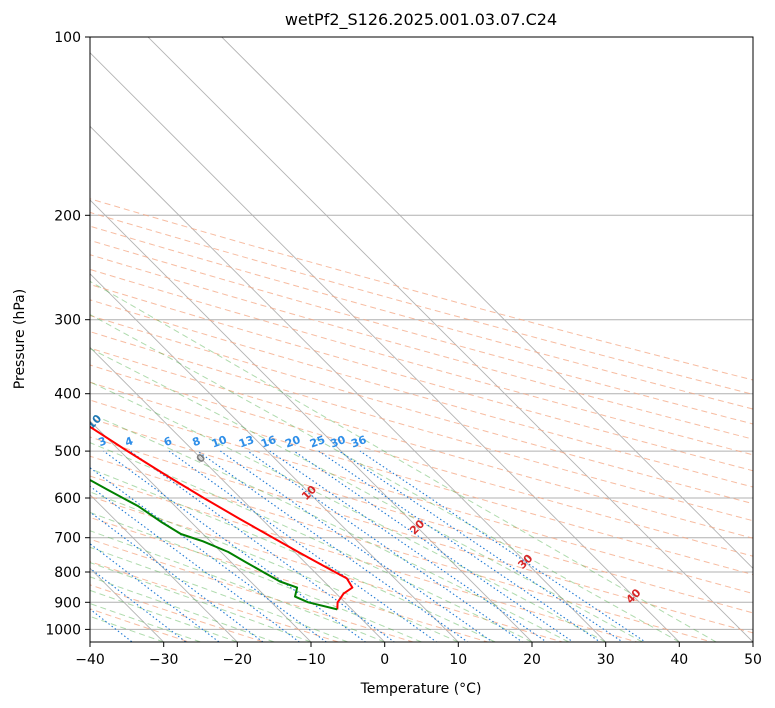 The image size is (775, 708). Describe the element at coordinates (20, 339) in the screenshot. I see `y-axis-label: Pressure (hPa)` at that location.